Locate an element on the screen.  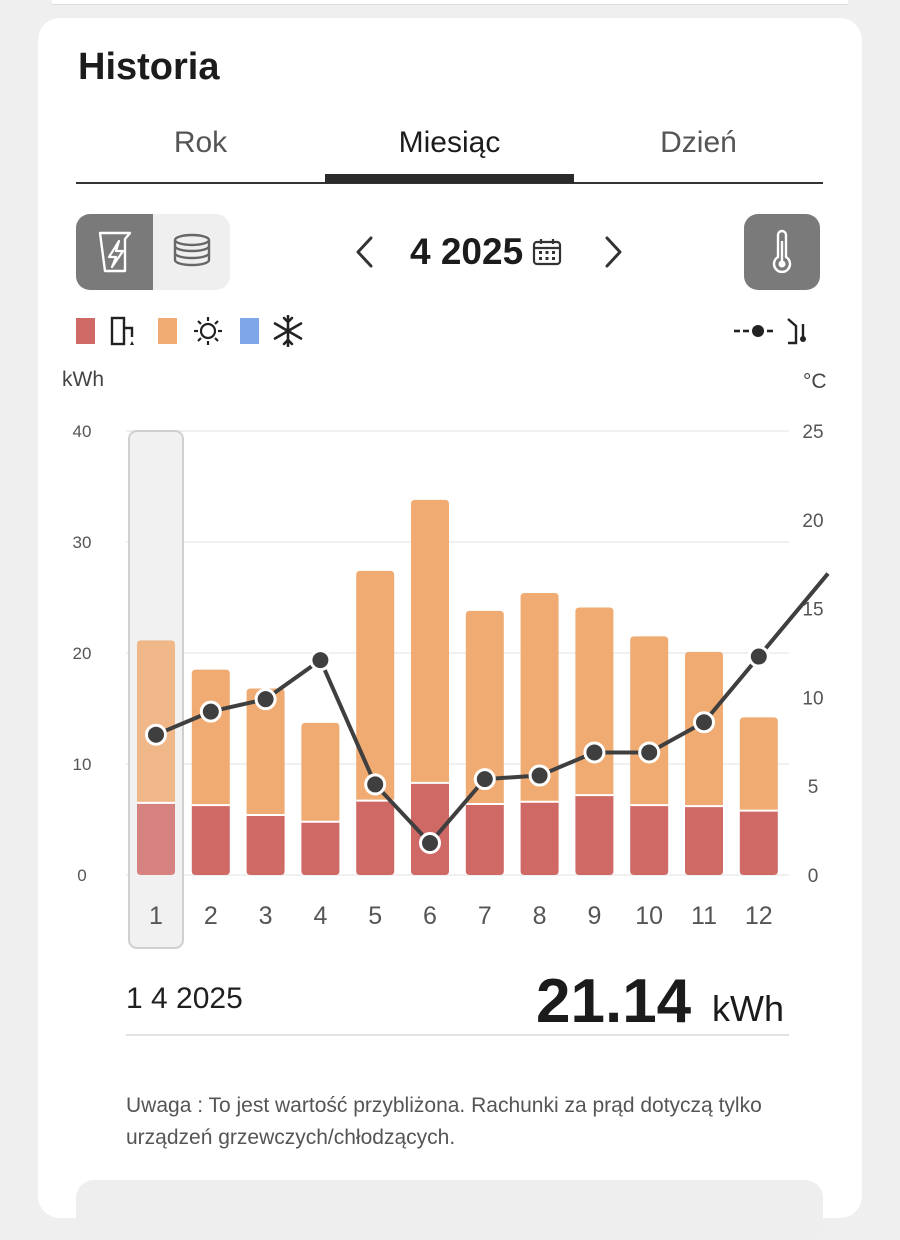
water-tap-icon is located at coordinates (122, 331).